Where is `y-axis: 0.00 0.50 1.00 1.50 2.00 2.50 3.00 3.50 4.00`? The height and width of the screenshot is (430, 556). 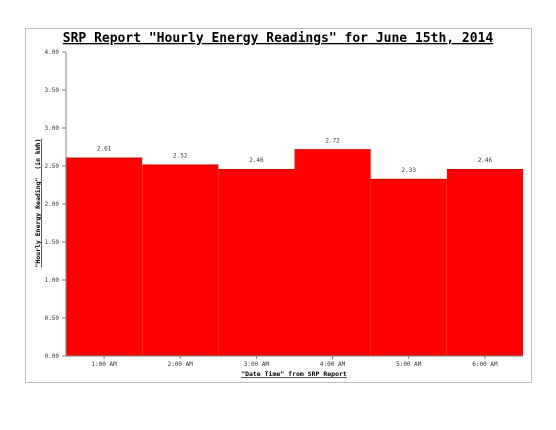
y-axis: 0.00 0.50 1.00 1.50 2.00 2.50 3.00 3.50 4.00 is located at coordinates (55, 204).